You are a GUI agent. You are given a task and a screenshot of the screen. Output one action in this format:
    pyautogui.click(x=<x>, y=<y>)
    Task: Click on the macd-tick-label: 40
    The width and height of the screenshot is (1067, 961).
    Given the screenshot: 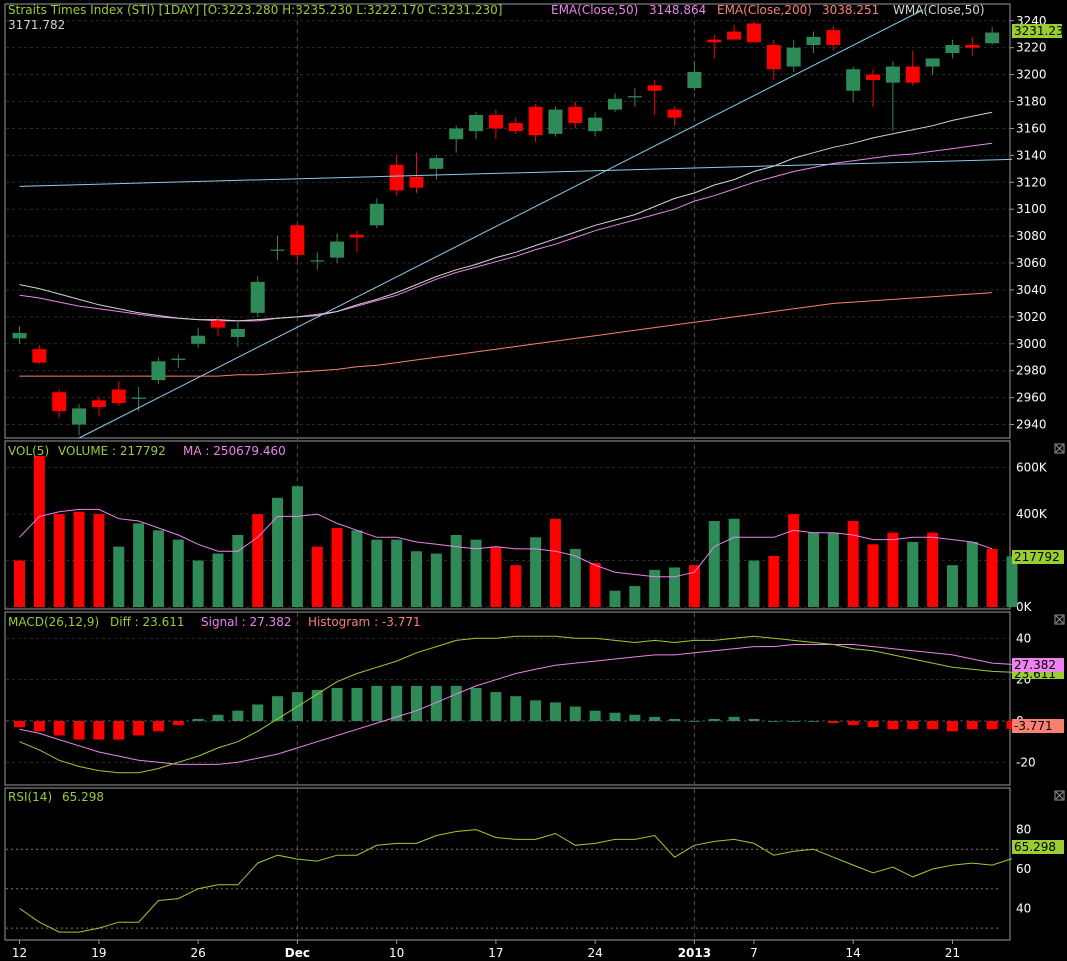 What is the action you would take?
    pyautogui.click(x=1023, y=638)
    